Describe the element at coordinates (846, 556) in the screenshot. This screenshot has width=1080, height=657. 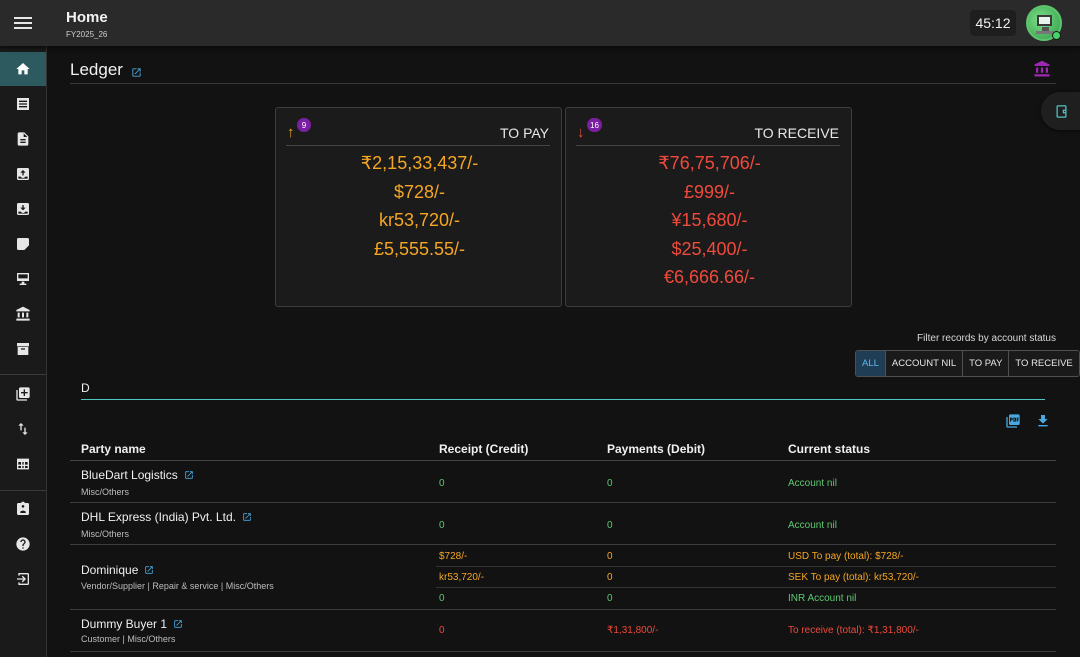
I see `status-text: USD To pay (total): $728/-` at that location.